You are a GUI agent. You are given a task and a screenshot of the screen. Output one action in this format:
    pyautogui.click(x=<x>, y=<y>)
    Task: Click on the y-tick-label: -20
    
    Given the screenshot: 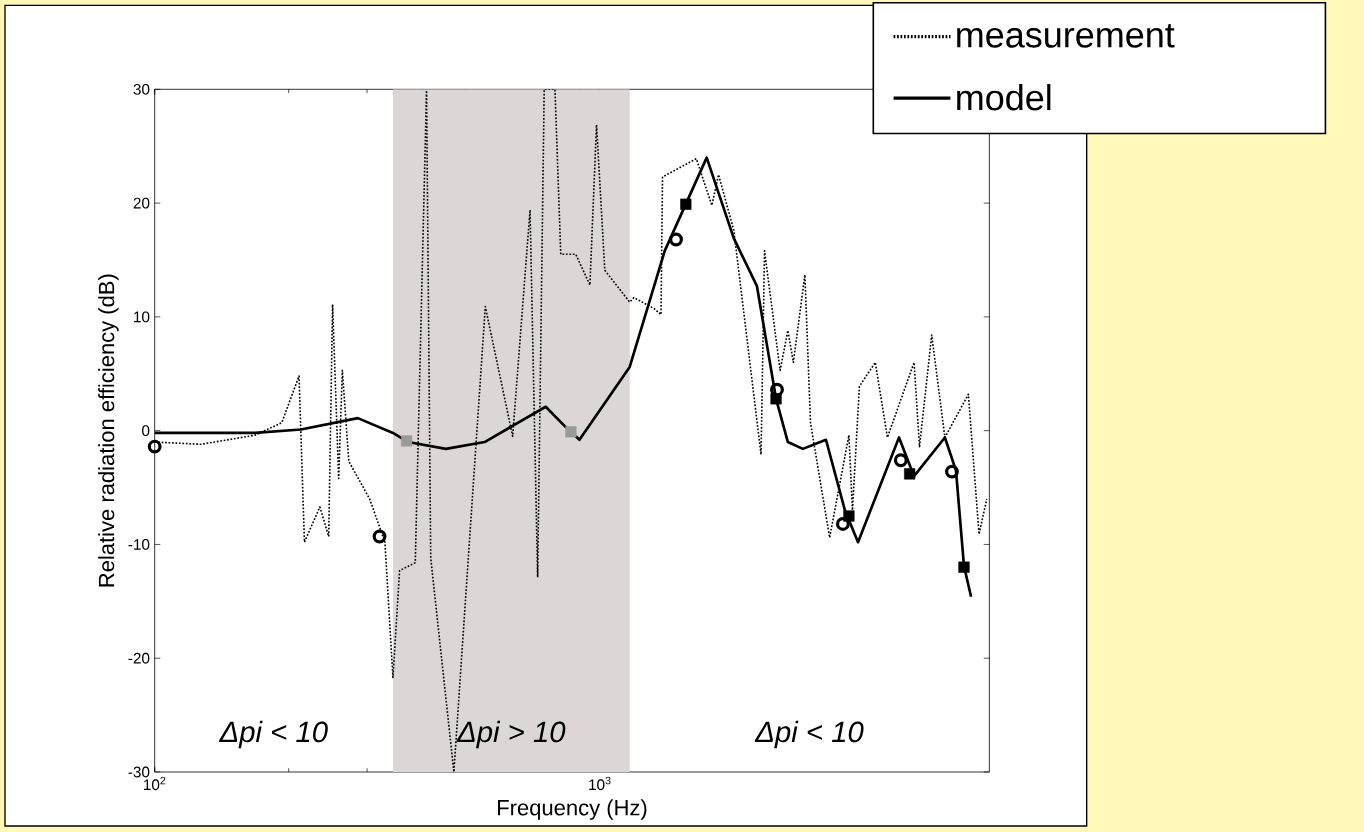 What is the action you would take?
    pyautogui.click(x=139, y=658)
    